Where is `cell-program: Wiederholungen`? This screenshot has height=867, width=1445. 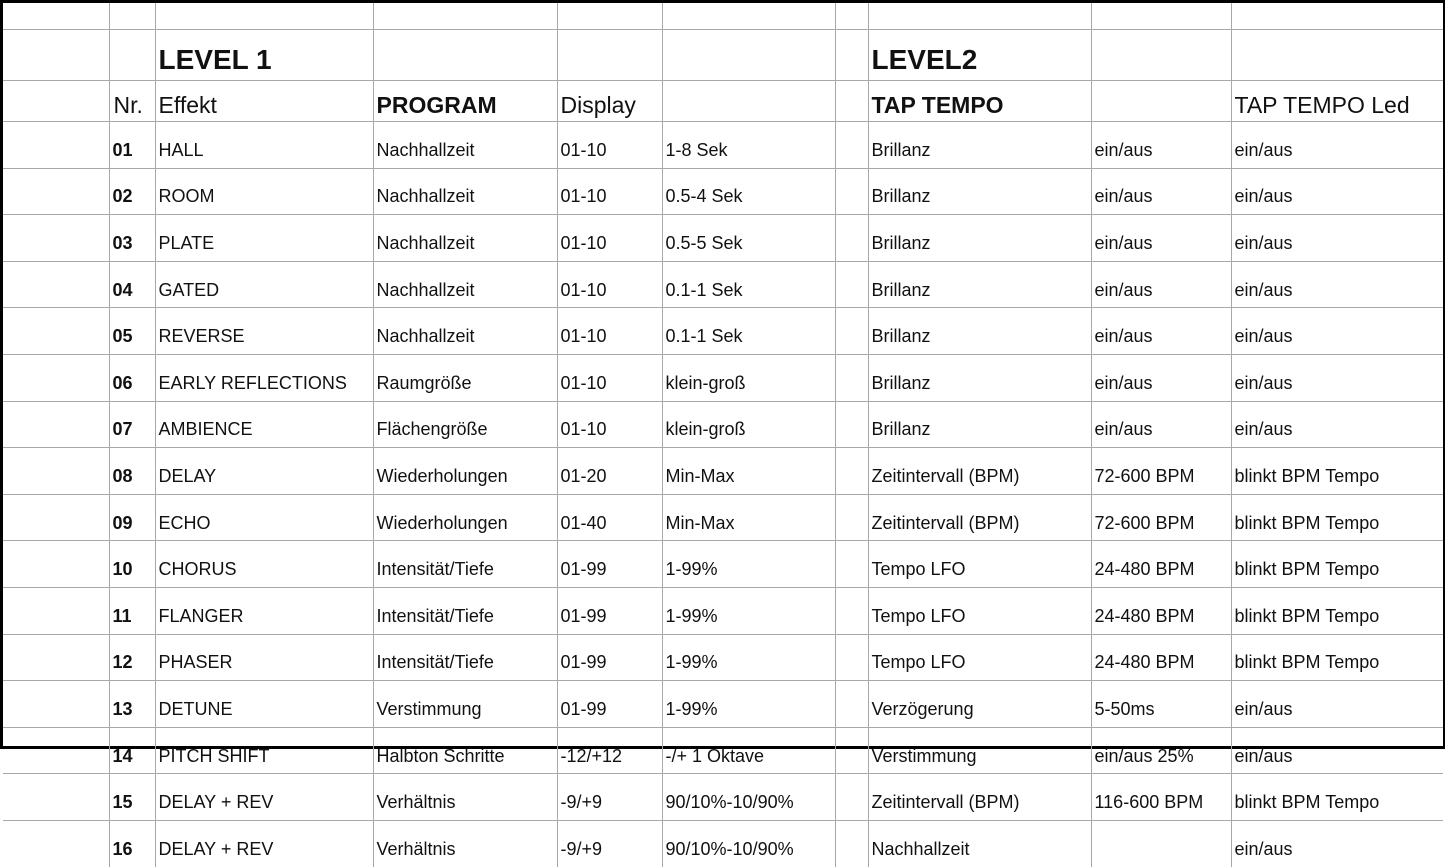 cell-program: Wiederholungen is located at coordinates (465, 517).